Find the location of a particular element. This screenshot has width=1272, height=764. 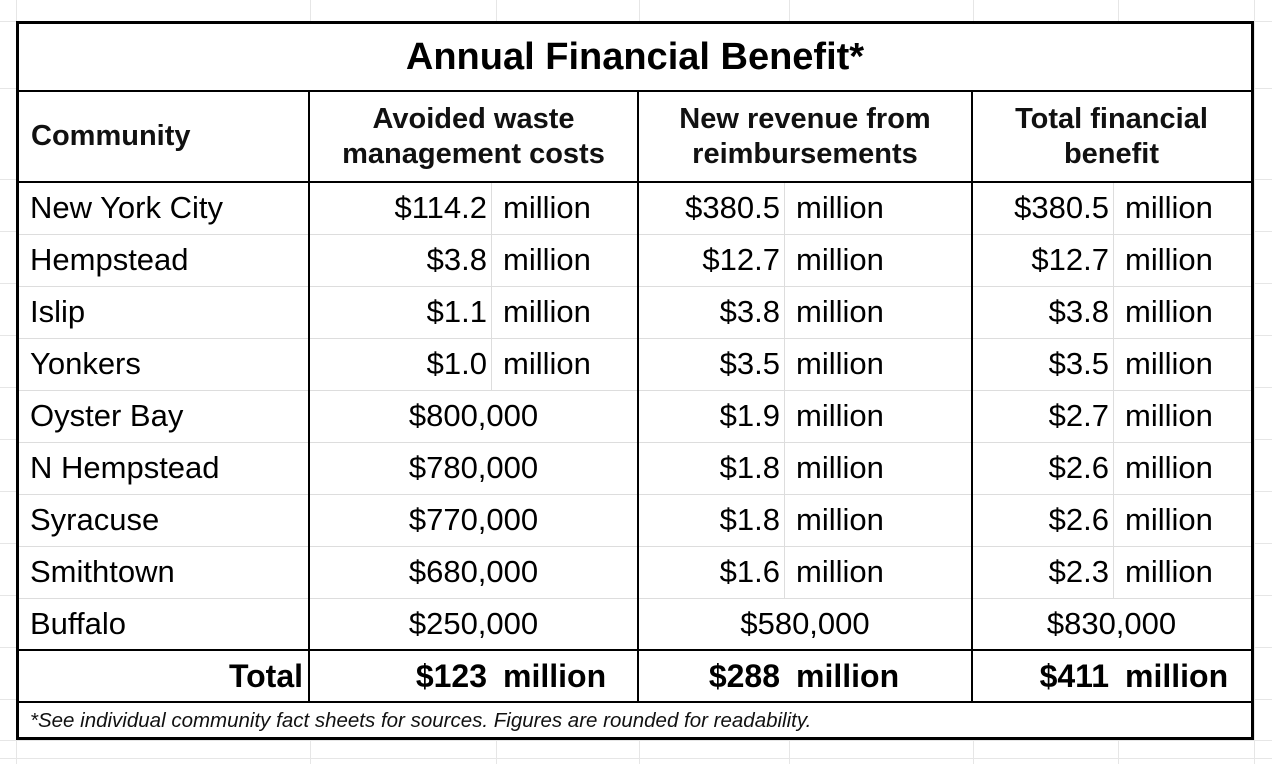

cell-community: N Hempstead is located at coordinates (125, 467).